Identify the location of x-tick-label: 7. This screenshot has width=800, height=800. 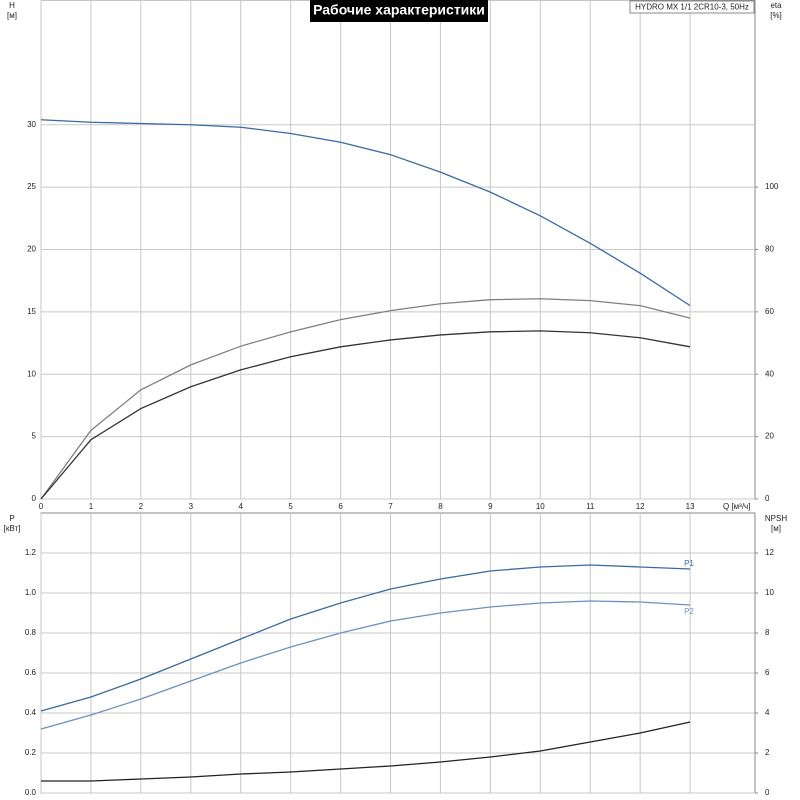
(390, 506).